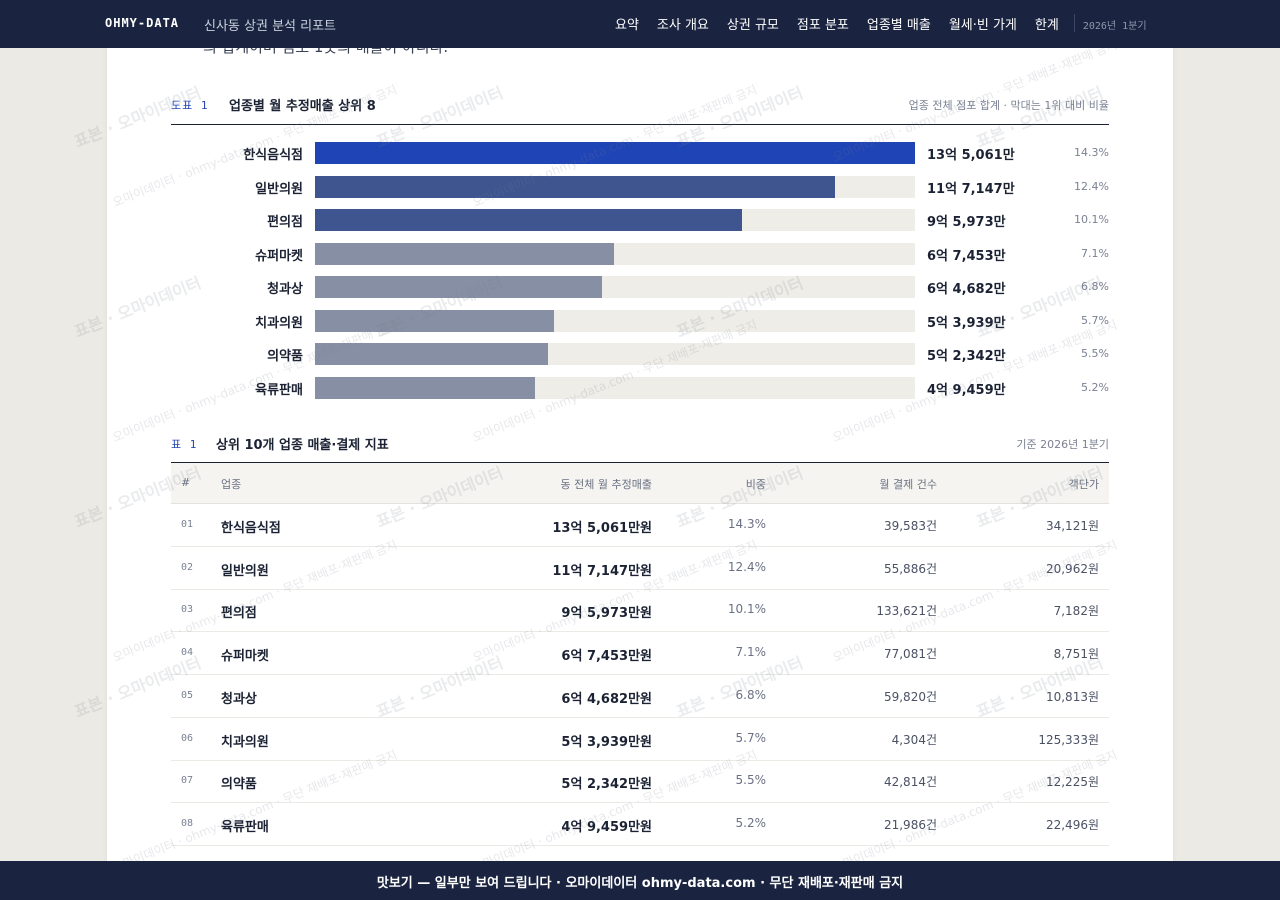 This screenshot has height=900, width=1280. I want to click on bar-share-label: 7.1%, so click(1095, 253).